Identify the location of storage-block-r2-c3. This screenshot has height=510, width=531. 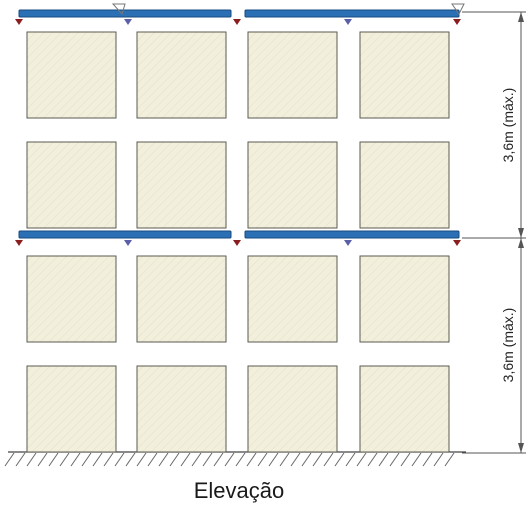
(292, 185).